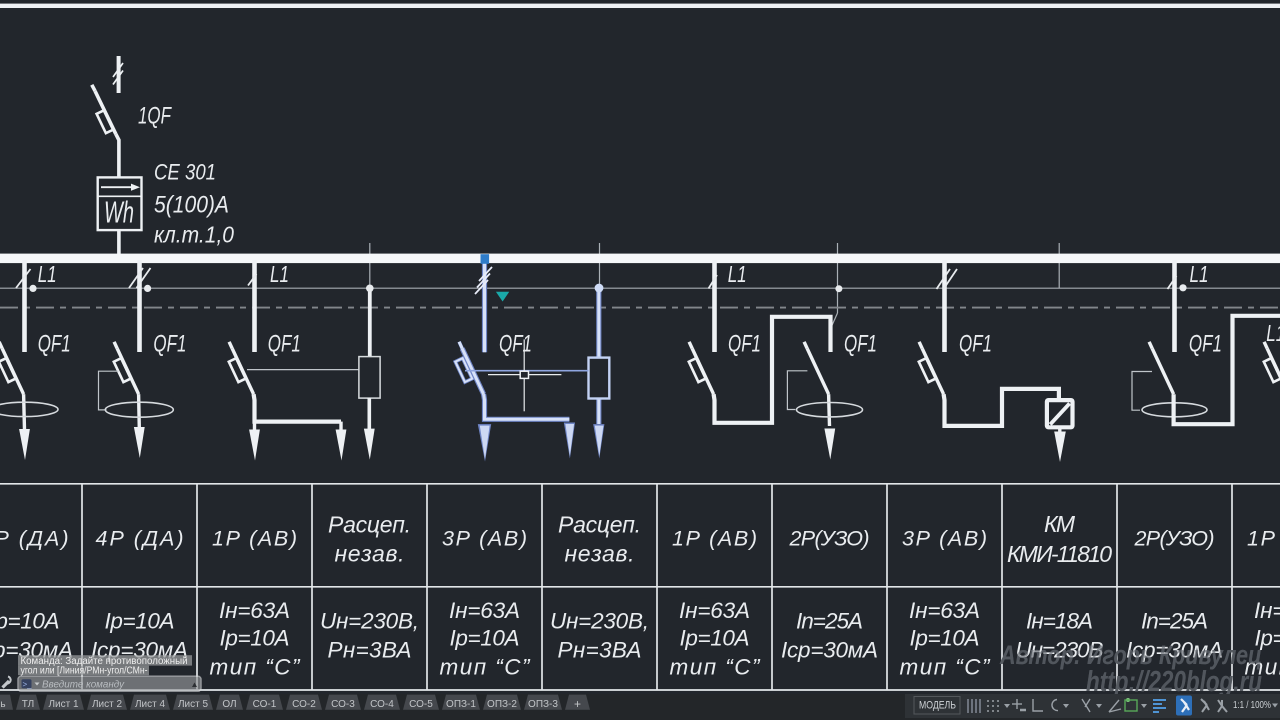  What do you see at coordinates (2, 704) in the screenshot?
I see `svg-text: ь` at bounding box center [2, 704].